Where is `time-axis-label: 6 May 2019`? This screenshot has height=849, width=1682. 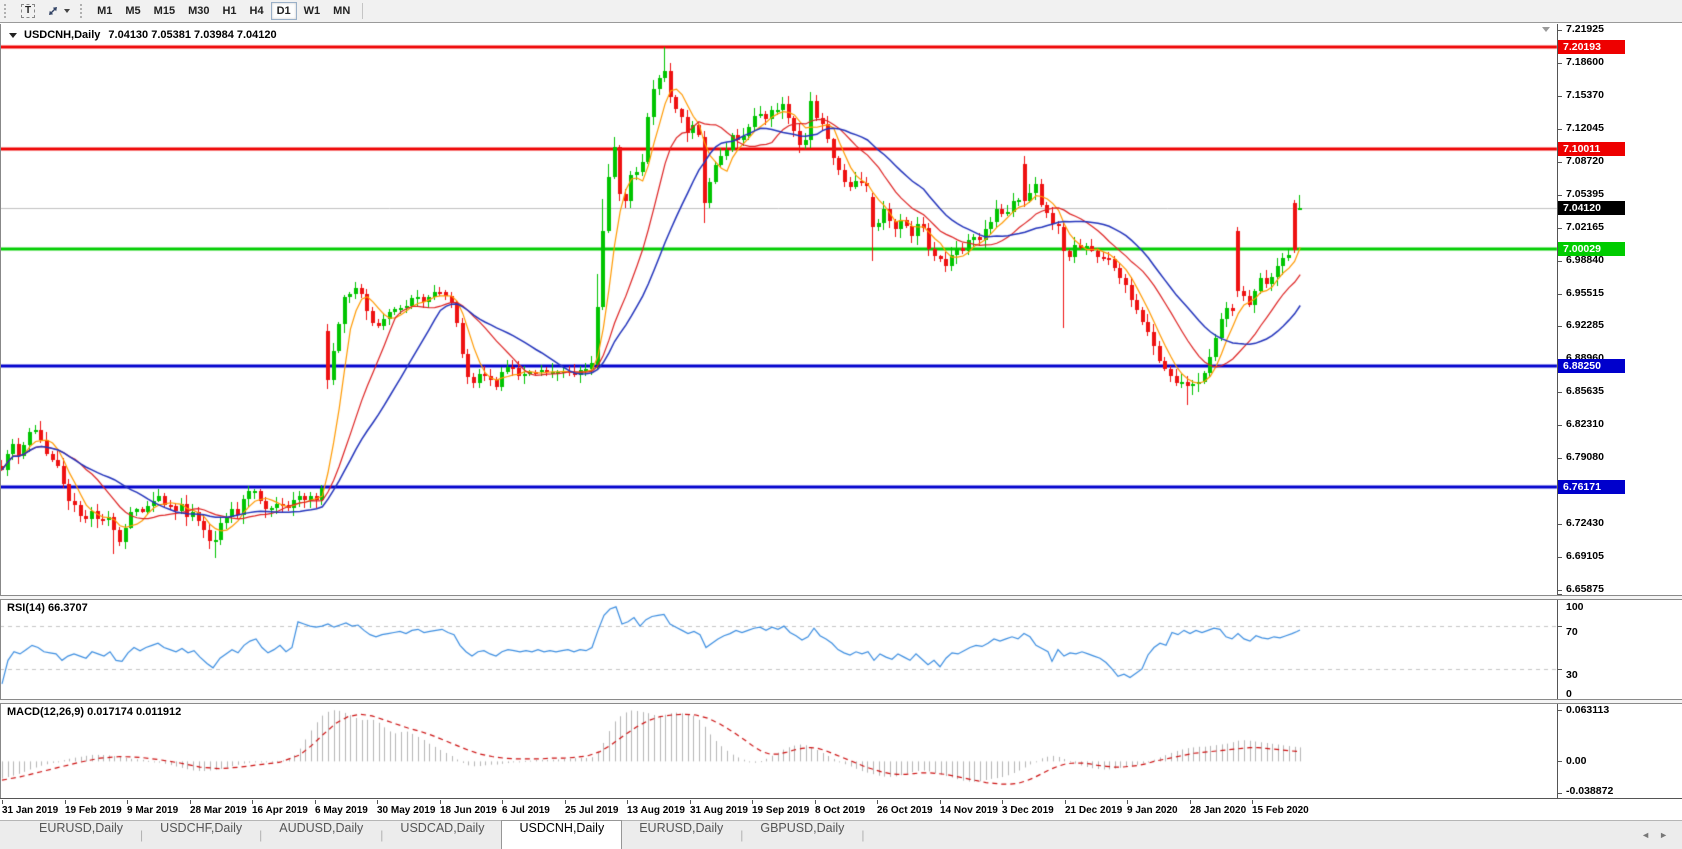
time-axis-label: 6 May 2019 is located at coordinates (341, 810).